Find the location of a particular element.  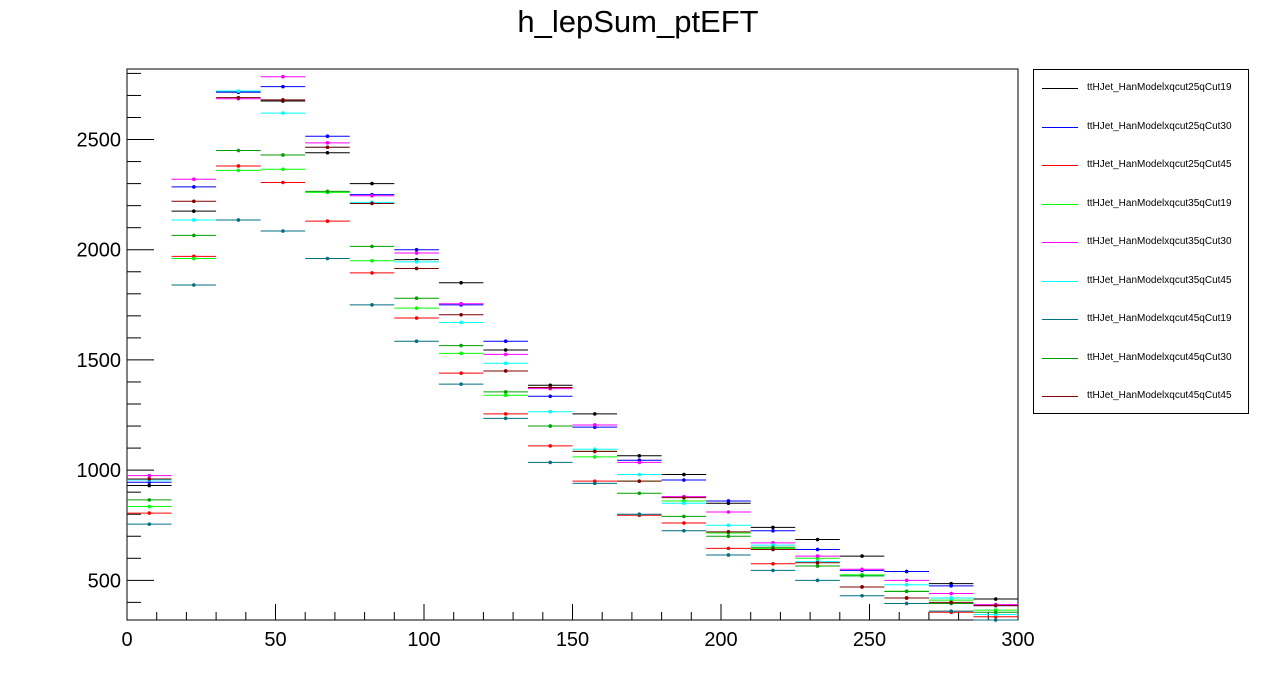

y-tick-label: 2500 is located at coordinates (99, 141).